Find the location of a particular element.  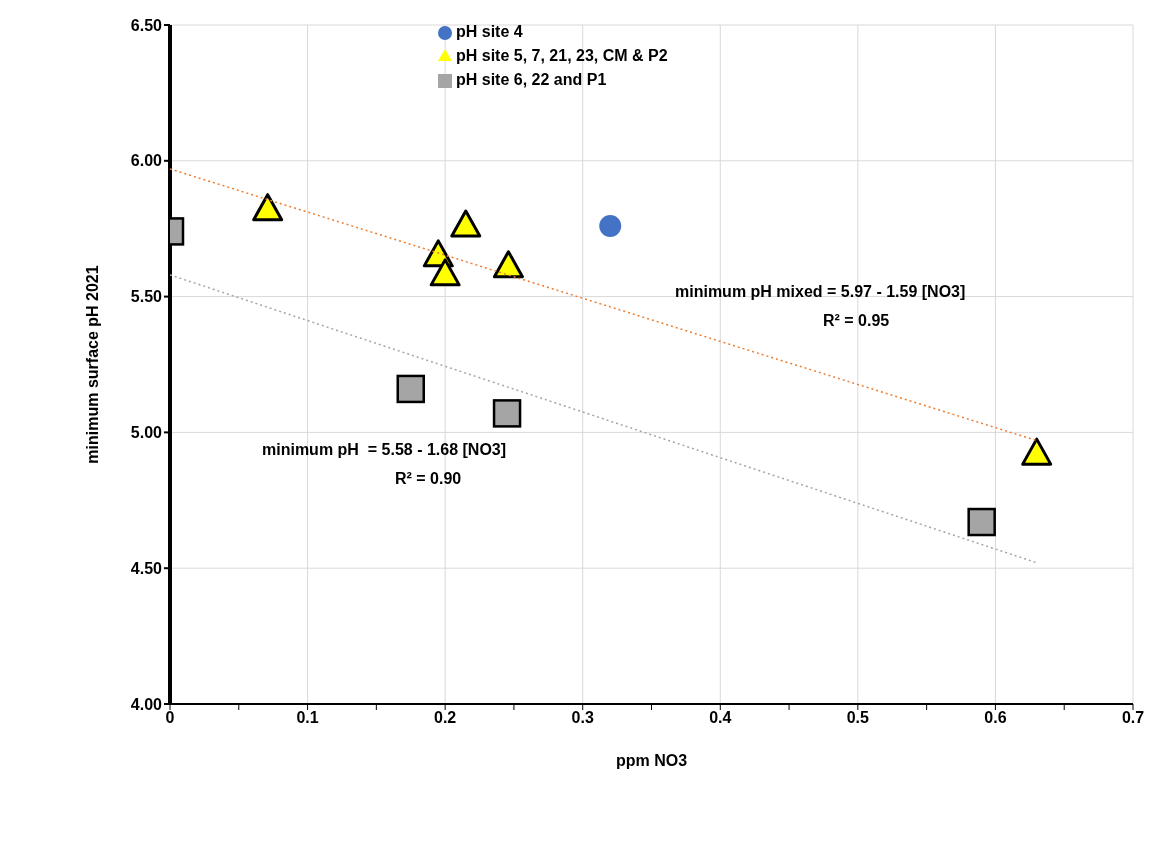

x-tick-label: 0.4 is located at coordinates (720, 718).